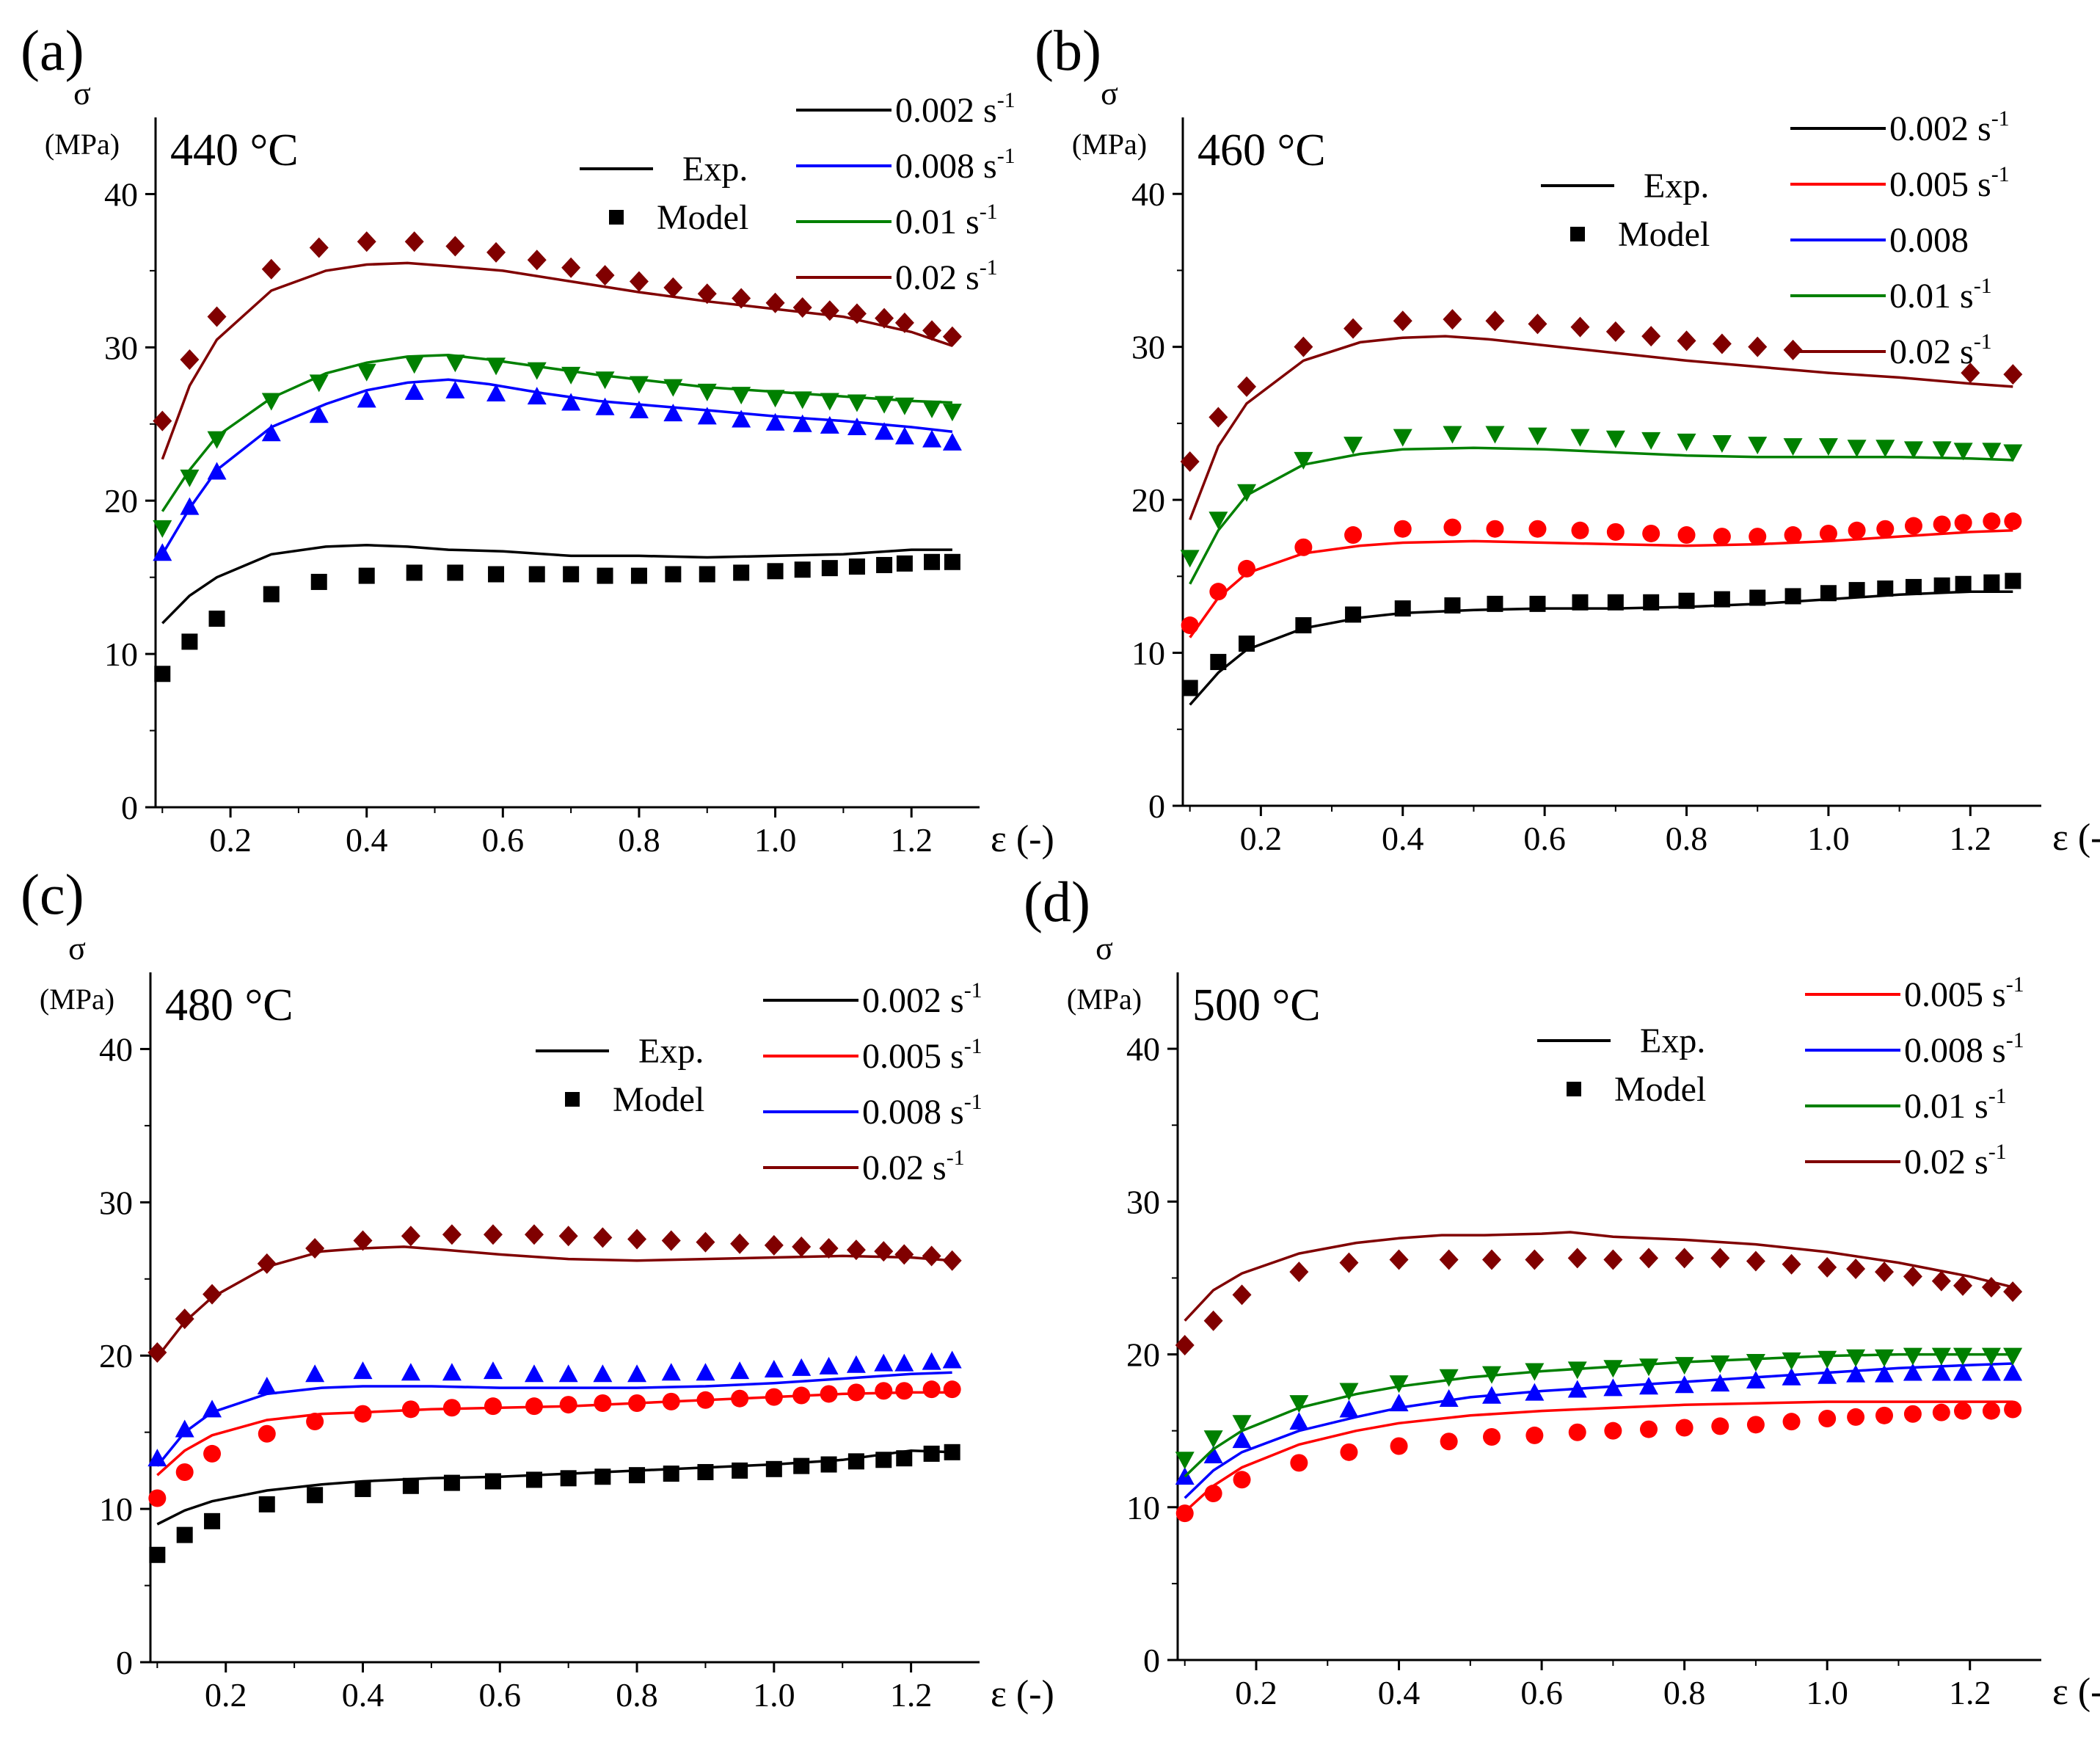 This screenshot has height=1751, width=2100. What do you see at coordinates (955, 109) in the screenshot?
I see `legend-label: 0.002 s-1` at bounding box center [955, 109].